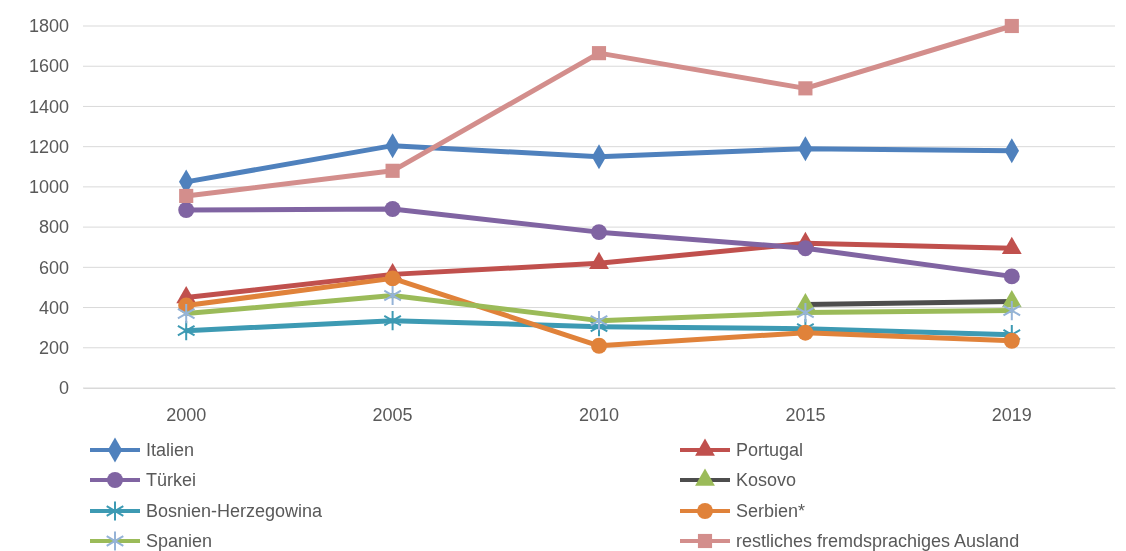 The image size is (1126, 551). Describe the element at coordinates (171, 480) in the screenshot. I see `legend-label: Türkei` at that location.